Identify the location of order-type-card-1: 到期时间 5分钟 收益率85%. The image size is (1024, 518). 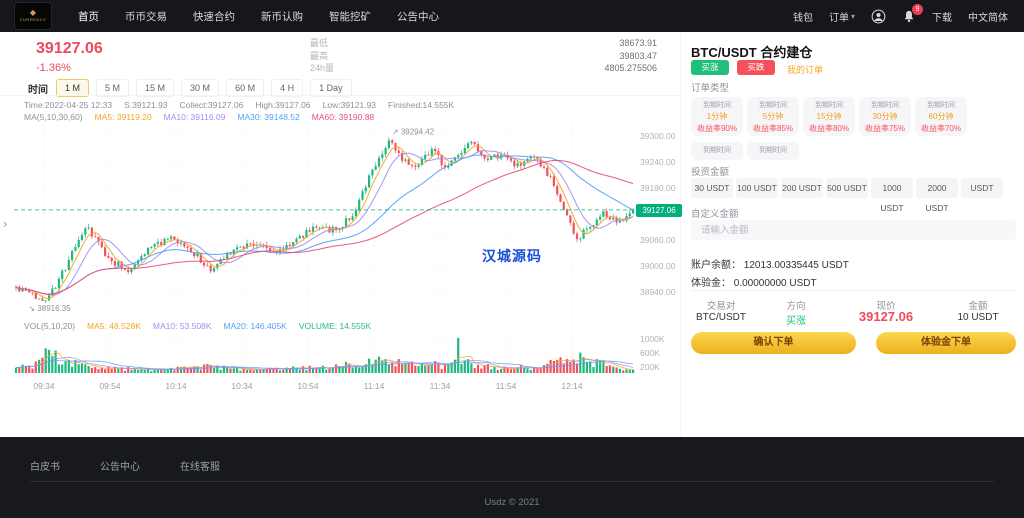
(773, 116).